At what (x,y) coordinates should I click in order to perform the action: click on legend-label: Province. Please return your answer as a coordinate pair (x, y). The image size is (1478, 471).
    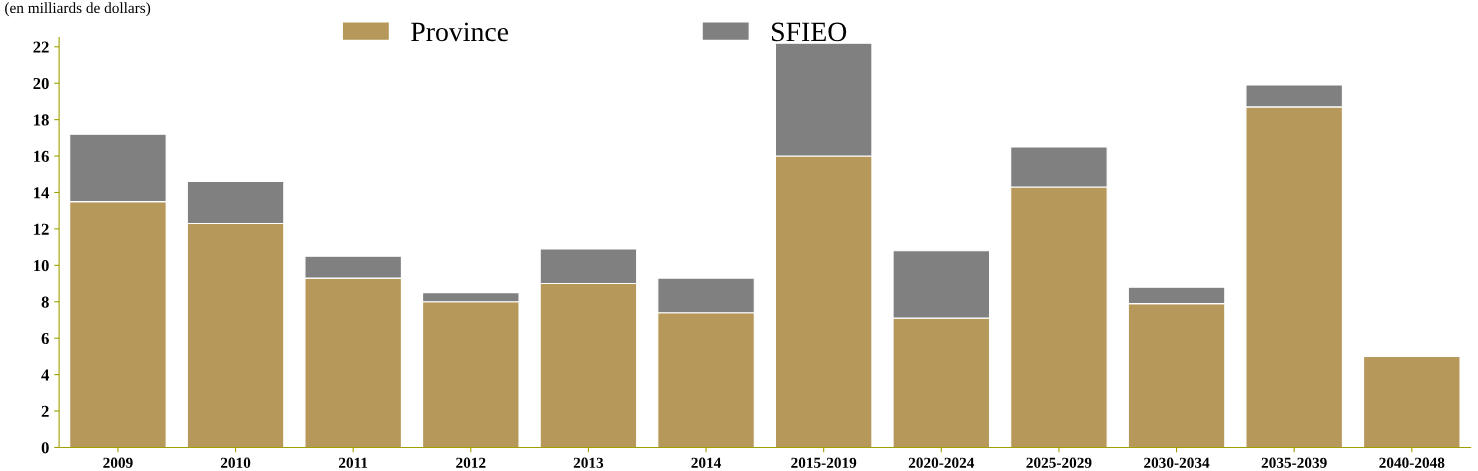
    Looking at the image, I should click on (460, 32).